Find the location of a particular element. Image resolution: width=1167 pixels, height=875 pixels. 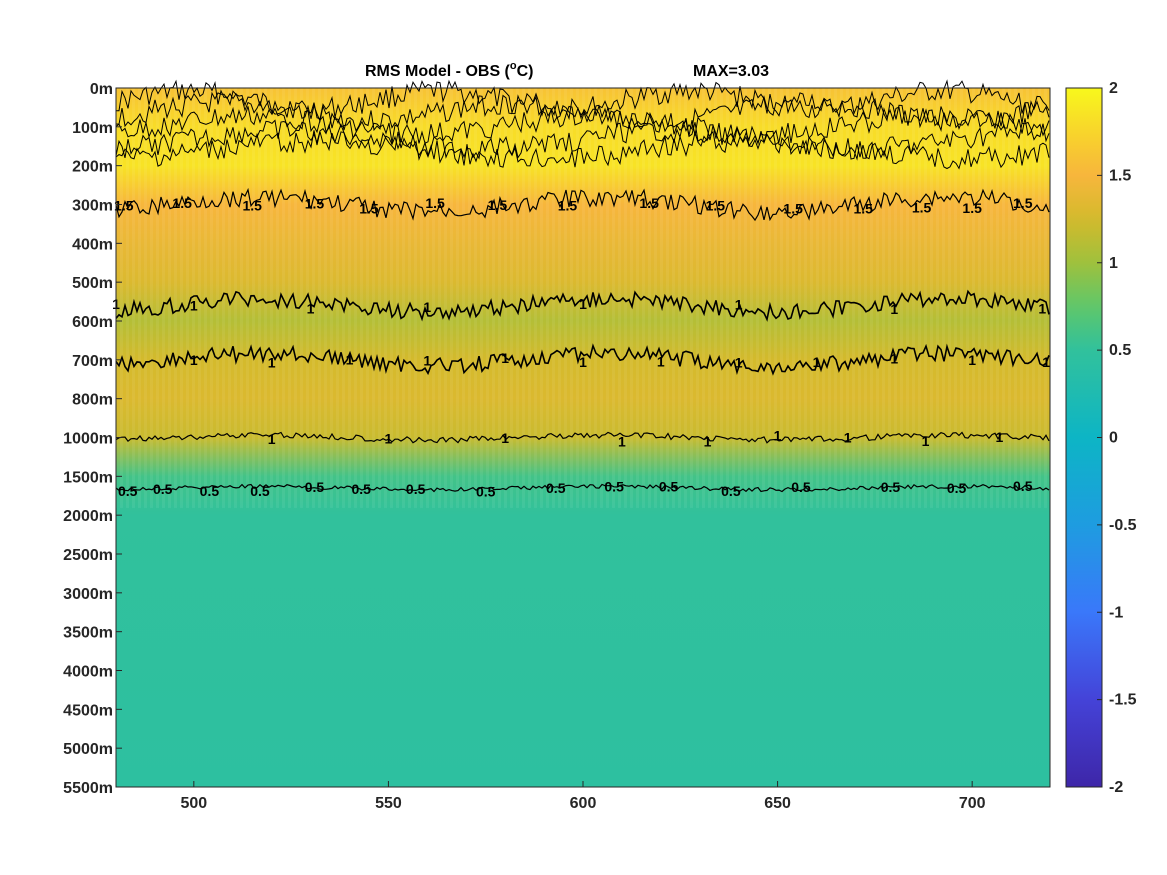

y-tick-label: 400m is located at coordinates (92, 244).